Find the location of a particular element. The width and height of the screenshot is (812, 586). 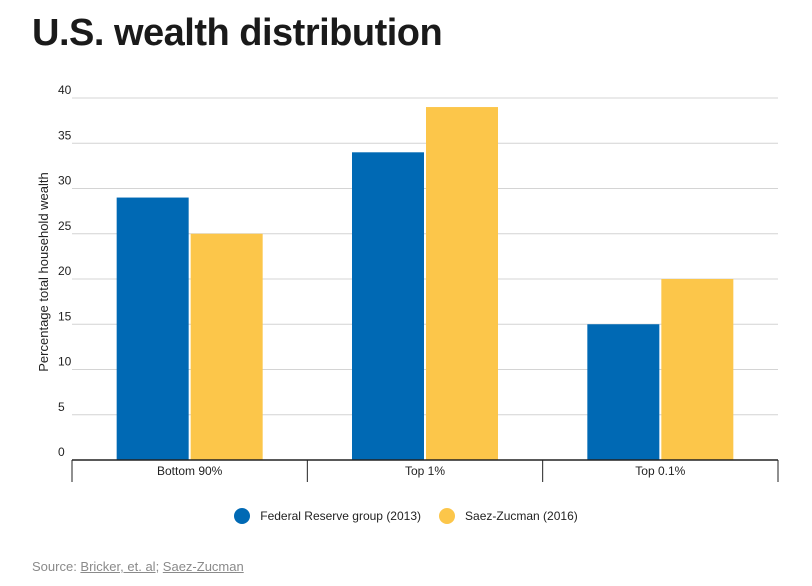

y-tick-label: 15 is located at coordinates (65, 316).